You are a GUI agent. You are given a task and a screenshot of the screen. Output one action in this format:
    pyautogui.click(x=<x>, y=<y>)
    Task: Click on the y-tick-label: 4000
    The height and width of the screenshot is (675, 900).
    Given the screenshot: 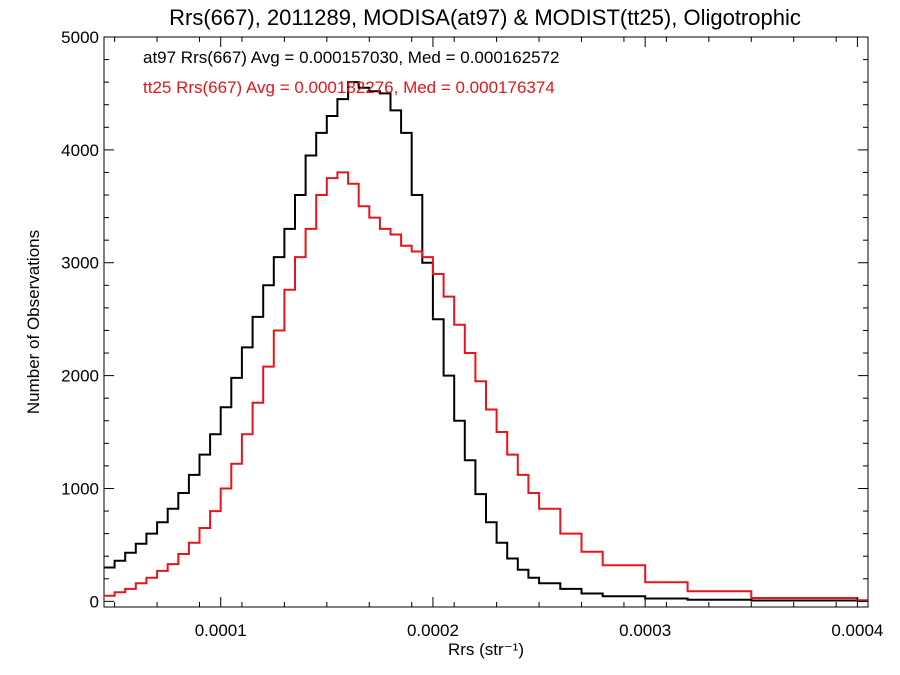 What is the action you would take?
    pyautogui.click(x=80, y=150)
    